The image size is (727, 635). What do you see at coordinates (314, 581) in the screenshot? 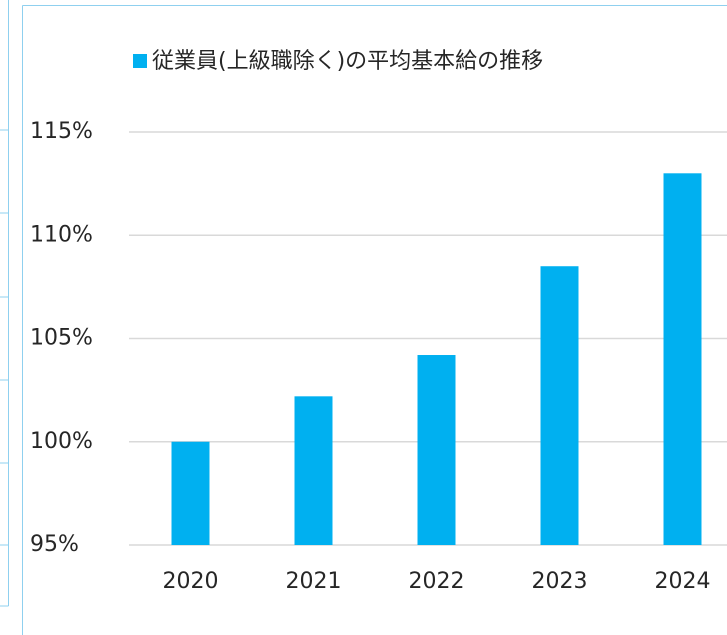
I see `x-tick-label: 2021` at bounding box center [314, 581].